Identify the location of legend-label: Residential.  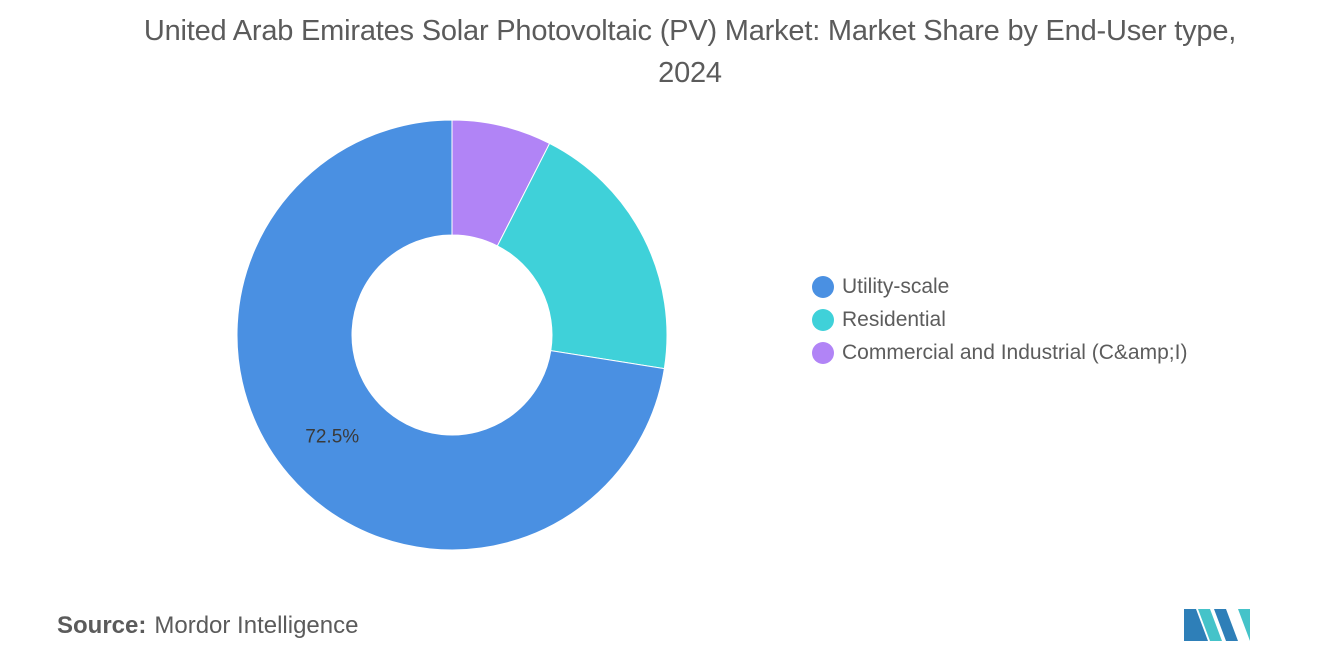
(894, 319).